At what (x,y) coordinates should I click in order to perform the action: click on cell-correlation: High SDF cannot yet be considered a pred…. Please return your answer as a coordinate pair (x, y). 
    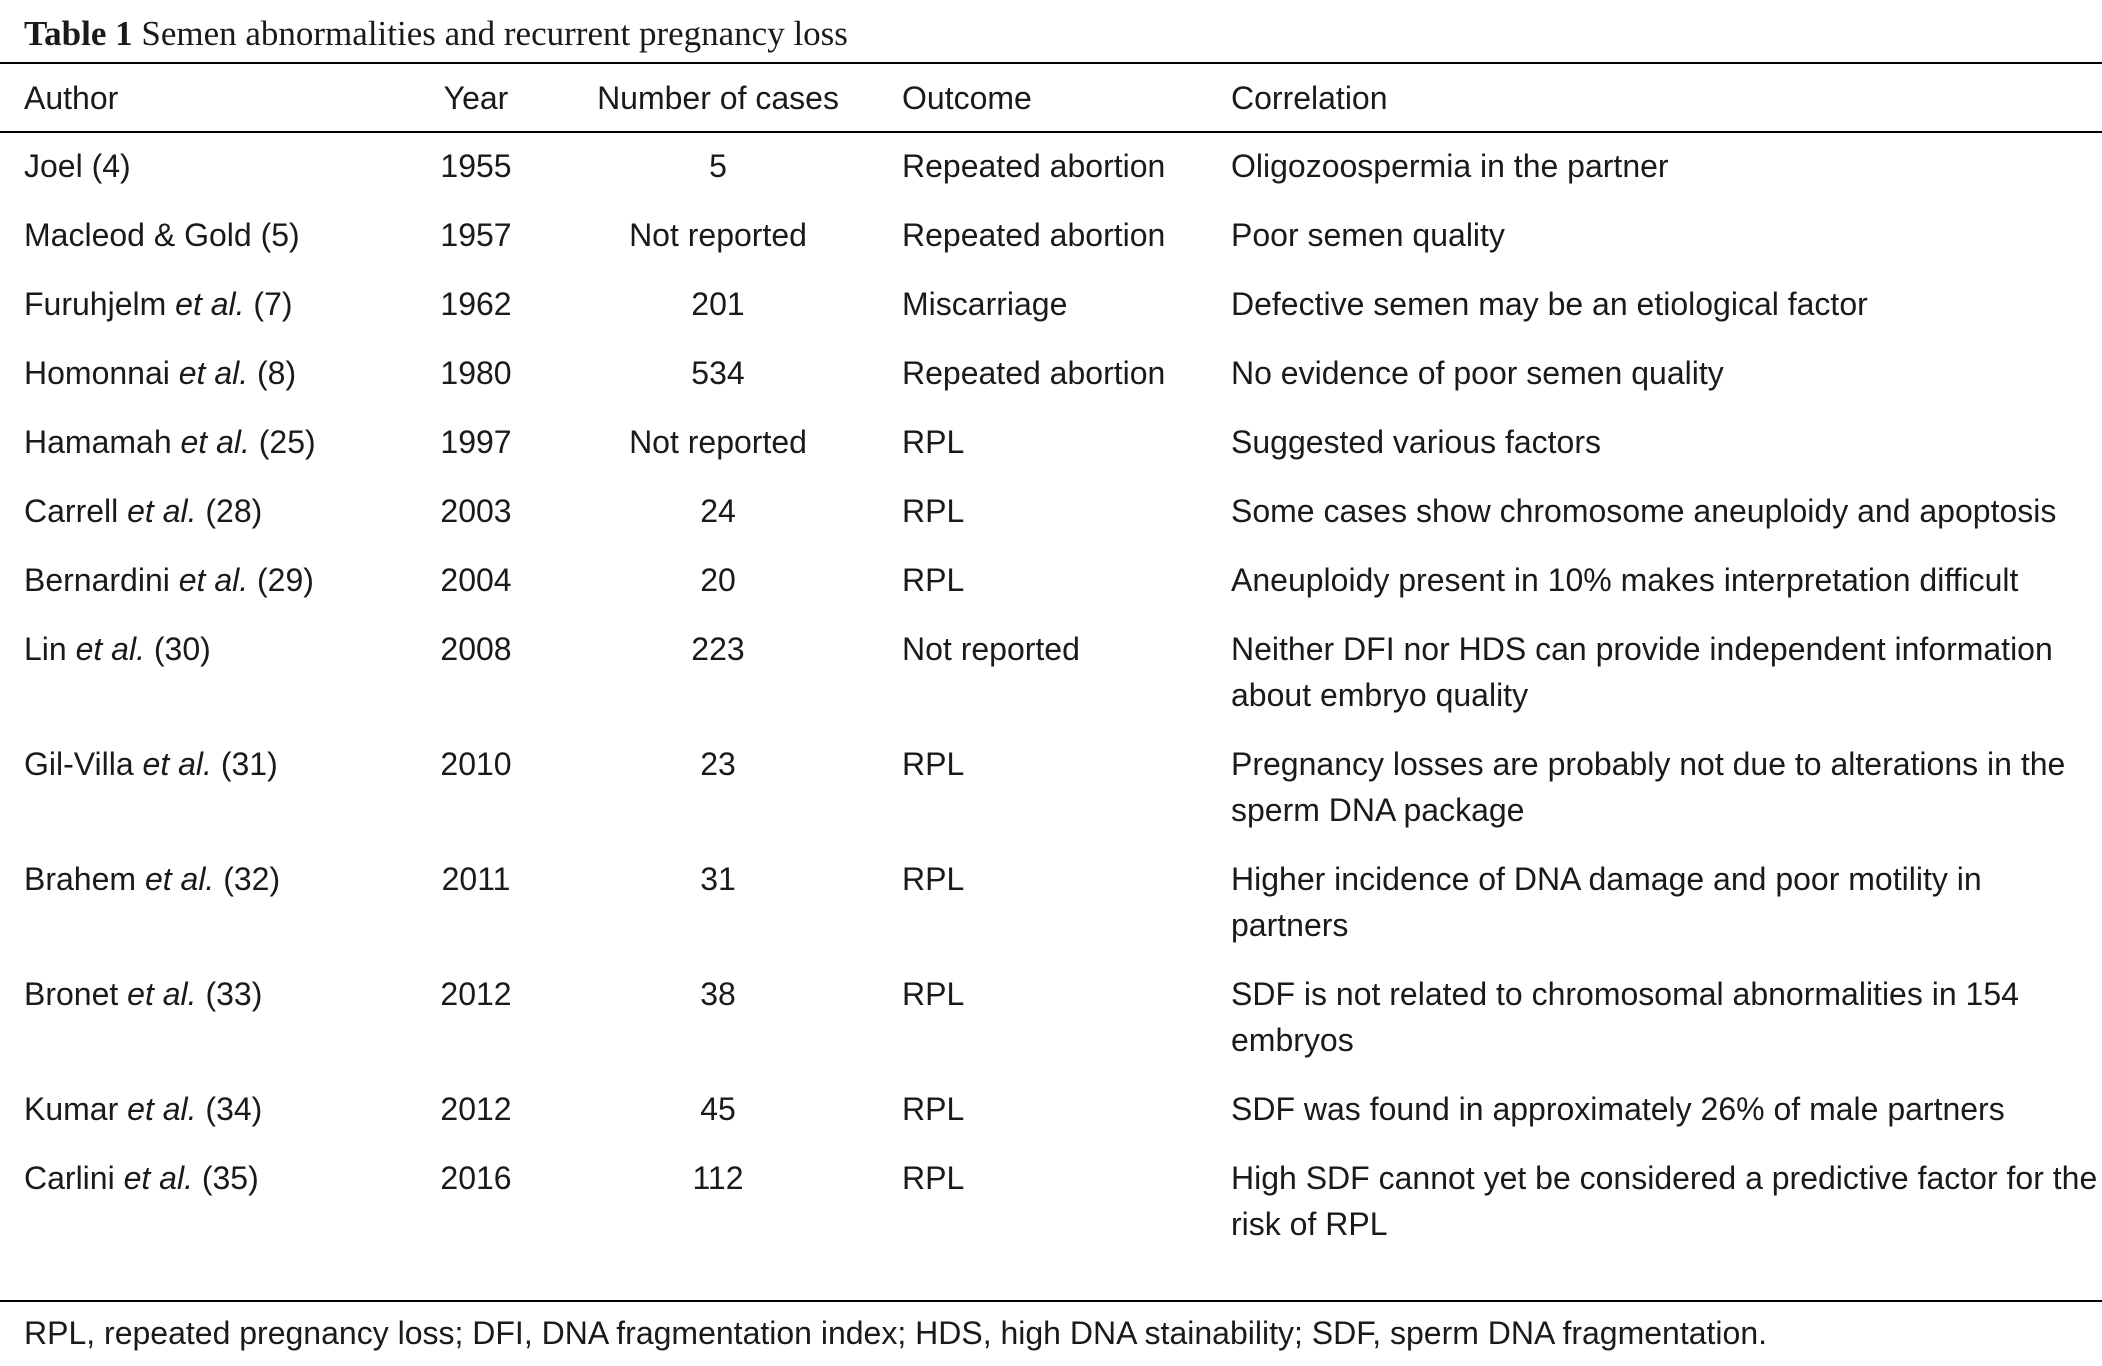
    Looking at the image, I should click on (1664, 1201).